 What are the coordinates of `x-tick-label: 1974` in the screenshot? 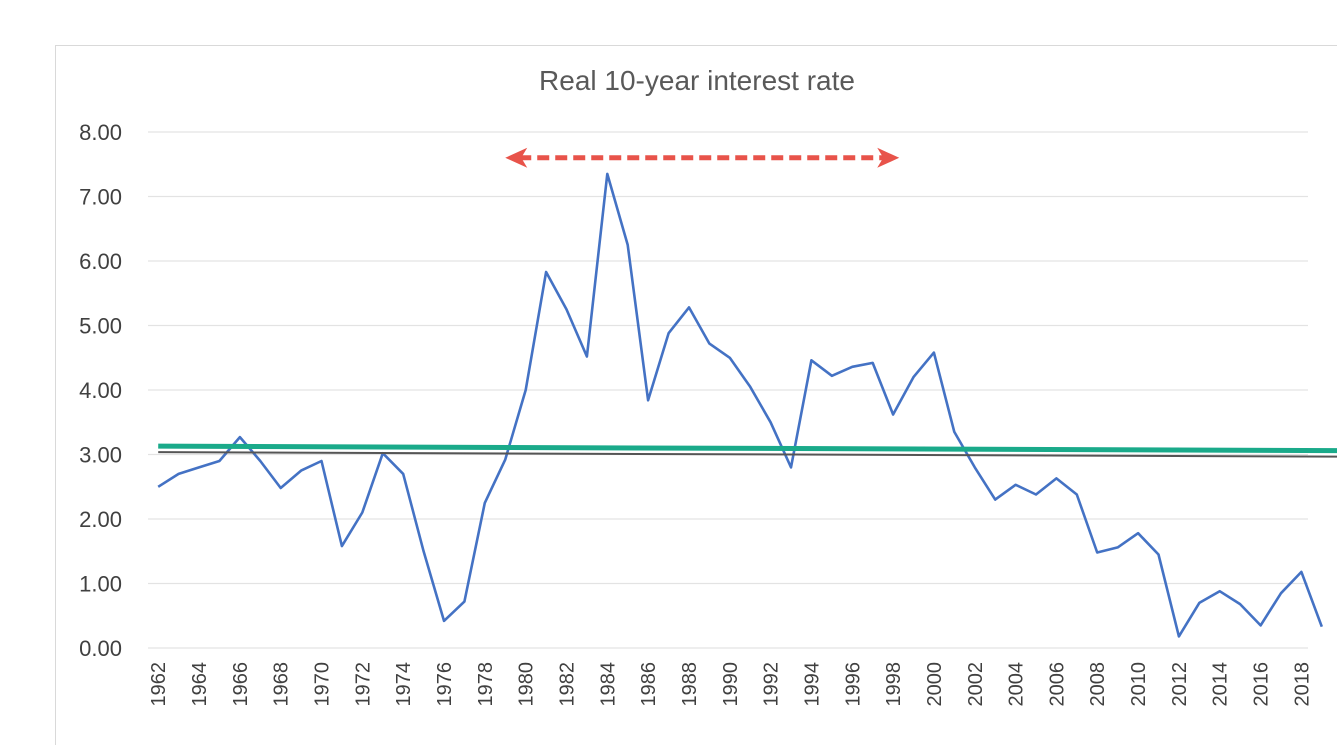 It's located at (404, 684).